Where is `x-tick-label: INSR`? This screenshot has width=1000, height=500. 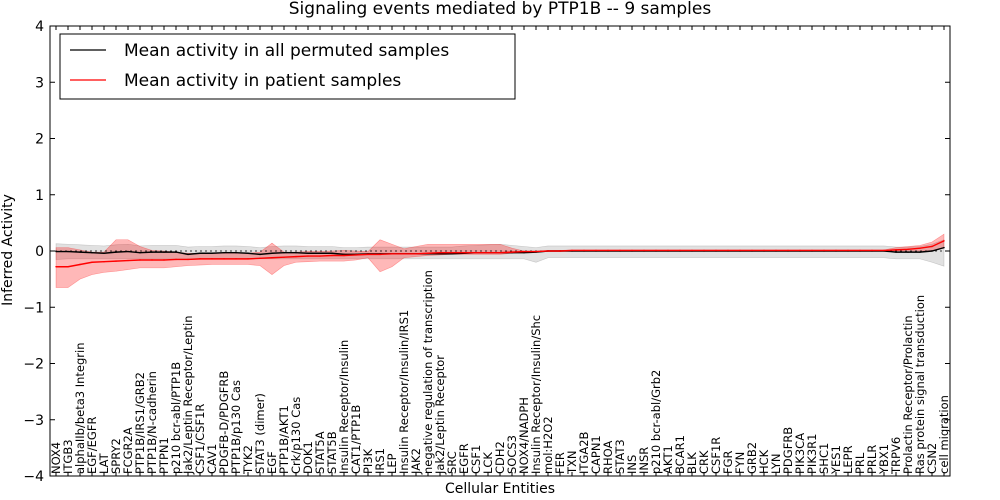 x-tick-label: INSR is located at coordinates (644, 460).